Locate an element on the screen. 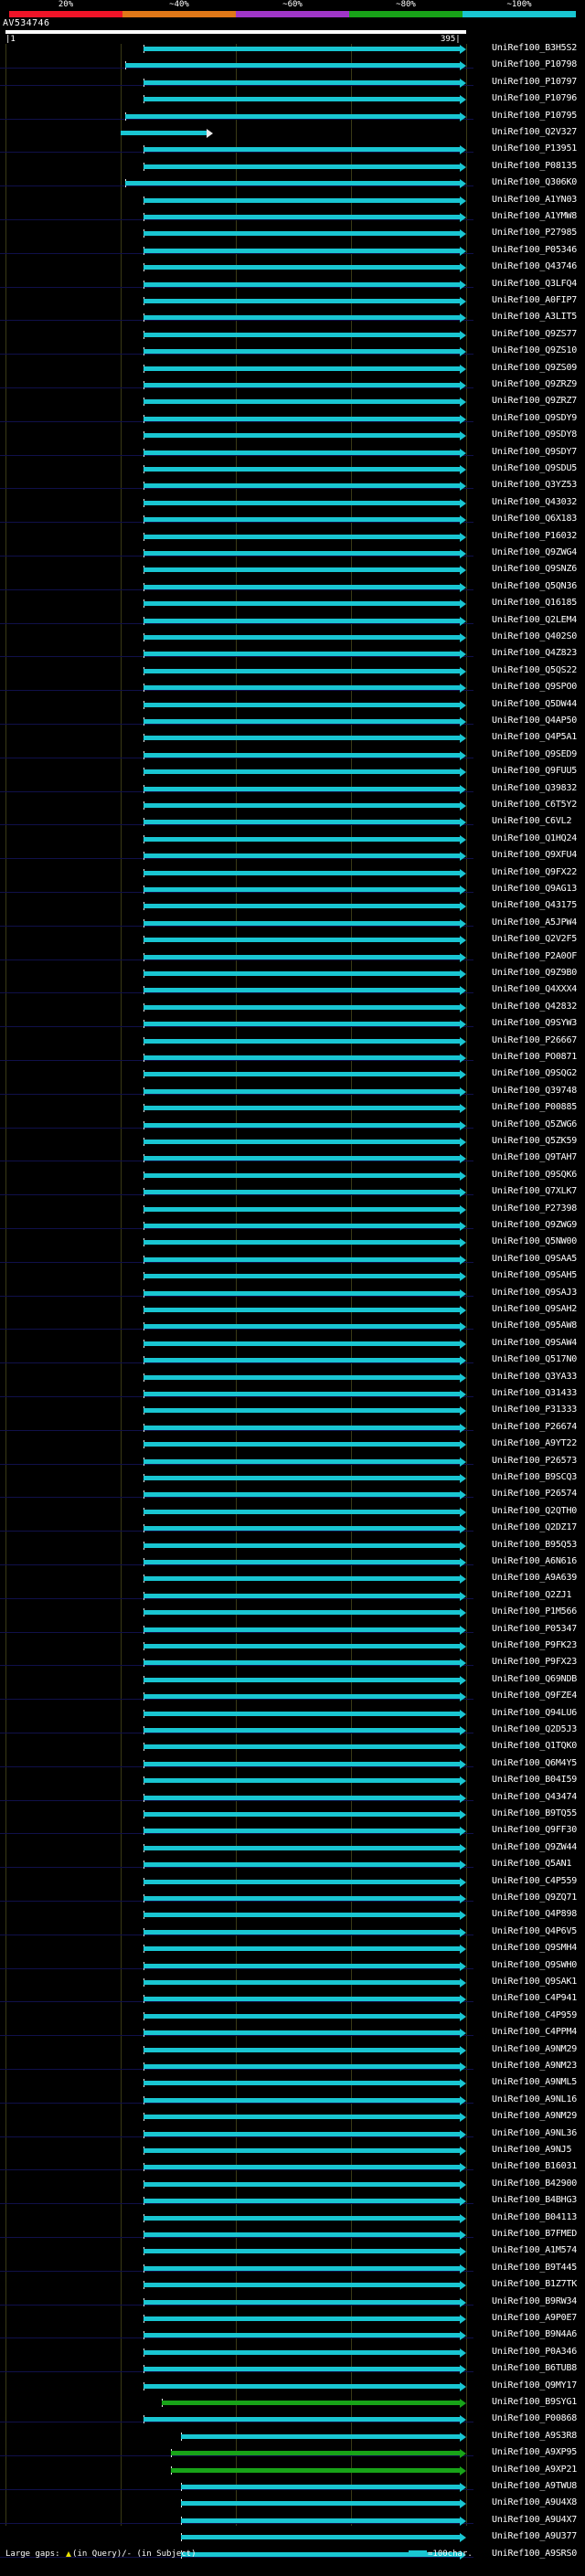 This screenshot has width=585, height=2576. hit-label: UniRef100_Q4P6V5 is located at coordinates (535, 1931).